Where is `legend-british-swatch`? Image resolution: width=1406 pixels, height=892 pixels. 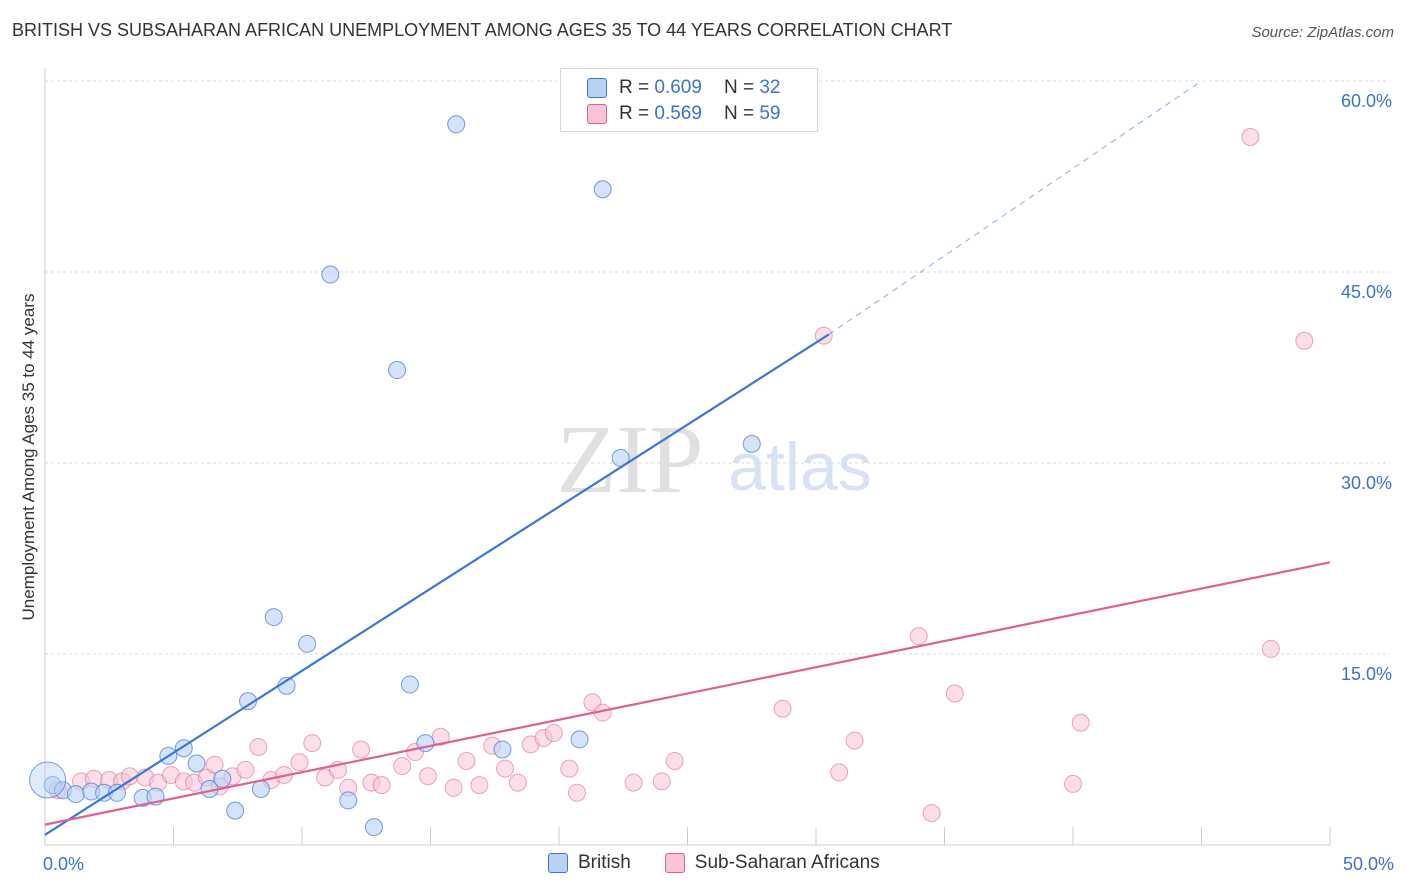 legend-british-swatch is located at coordinates (558, 863).